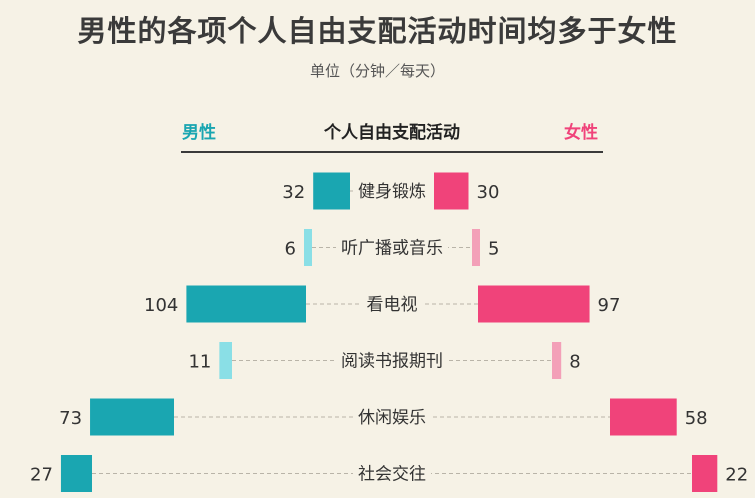 The image size is (755, 498). I want to click on legend-center-label: 个人自由支配活动, so click(392, 133).